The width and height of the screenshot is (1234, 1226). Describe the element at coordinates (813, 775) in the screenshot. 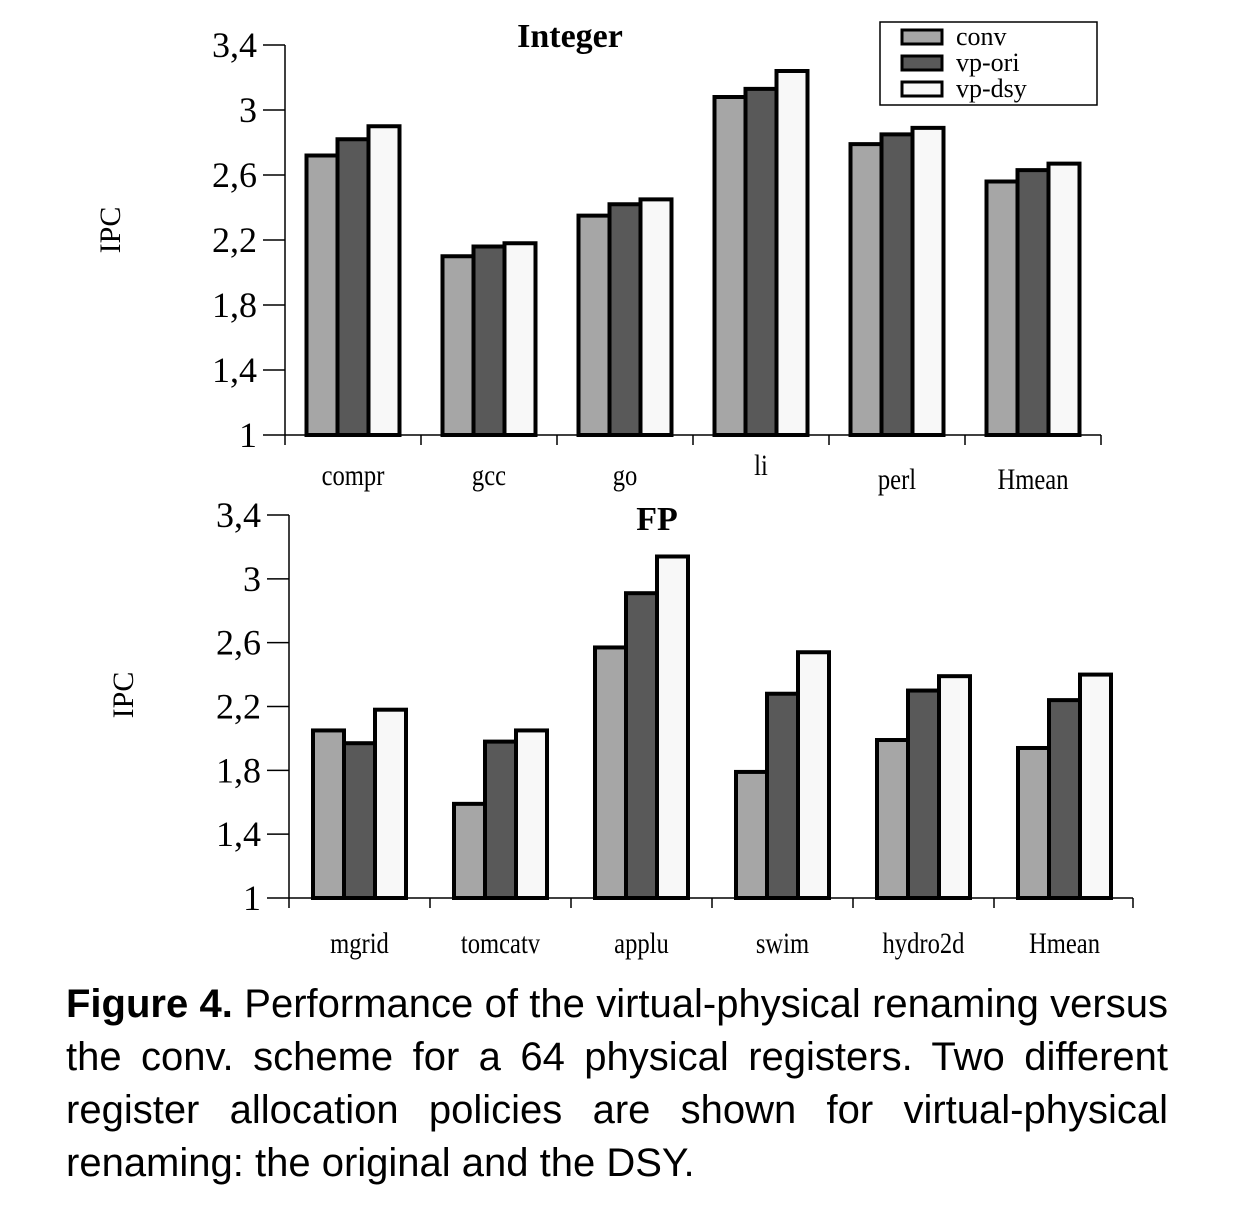

I see `bar-swim-vp-dsy` at that location.